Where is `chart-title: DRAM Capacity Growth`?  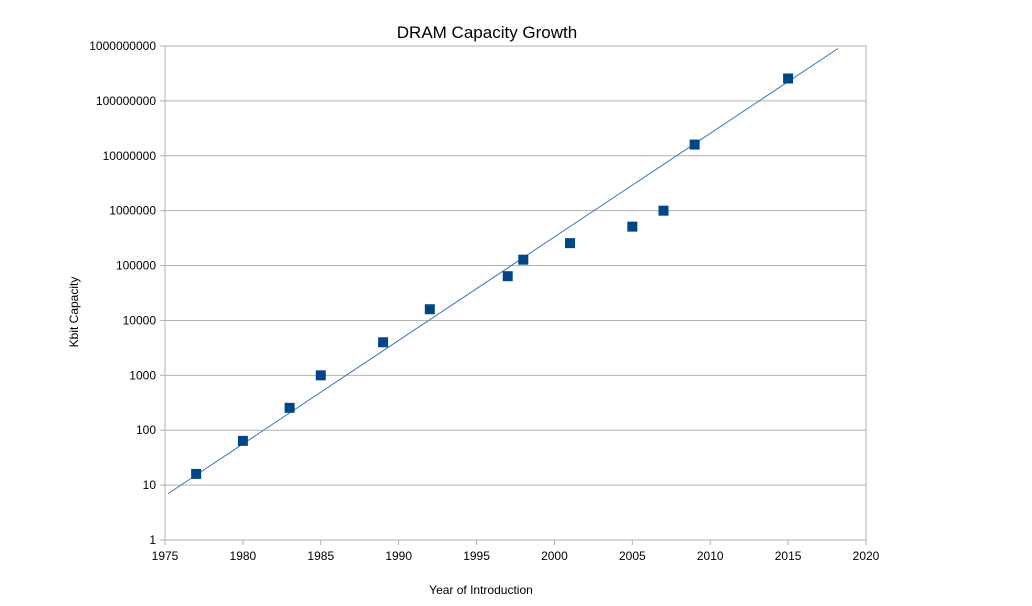 chart-title: DRAM Capacity Growth is located at coordinates (487, 32).